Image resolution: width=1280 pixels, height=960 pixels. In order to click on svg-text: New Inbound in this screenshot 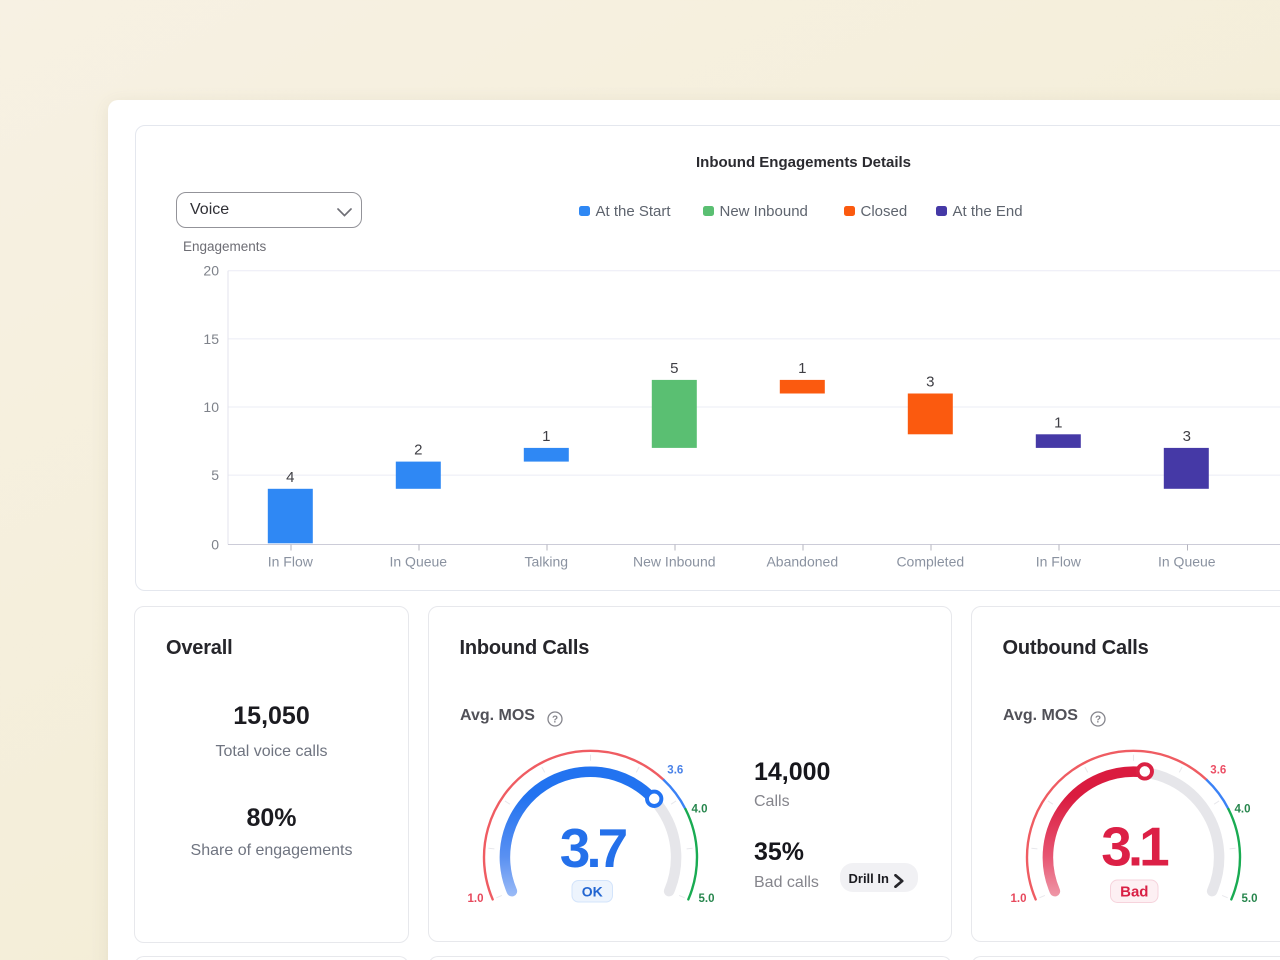, I will do `click(674, 562)`.